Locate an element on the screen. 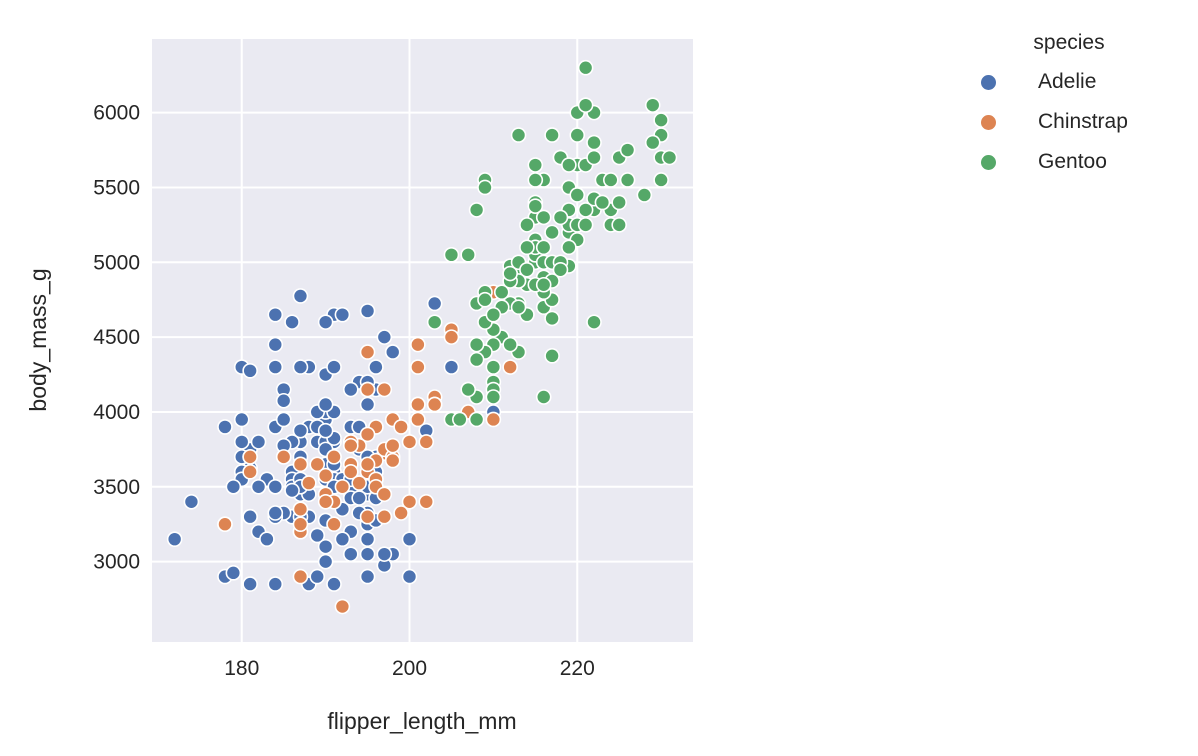 Image resolution: width=1198 pixels, height=756 pixels. legend-item-gentoo: Gentoo is located at coordinates (1069, 162).